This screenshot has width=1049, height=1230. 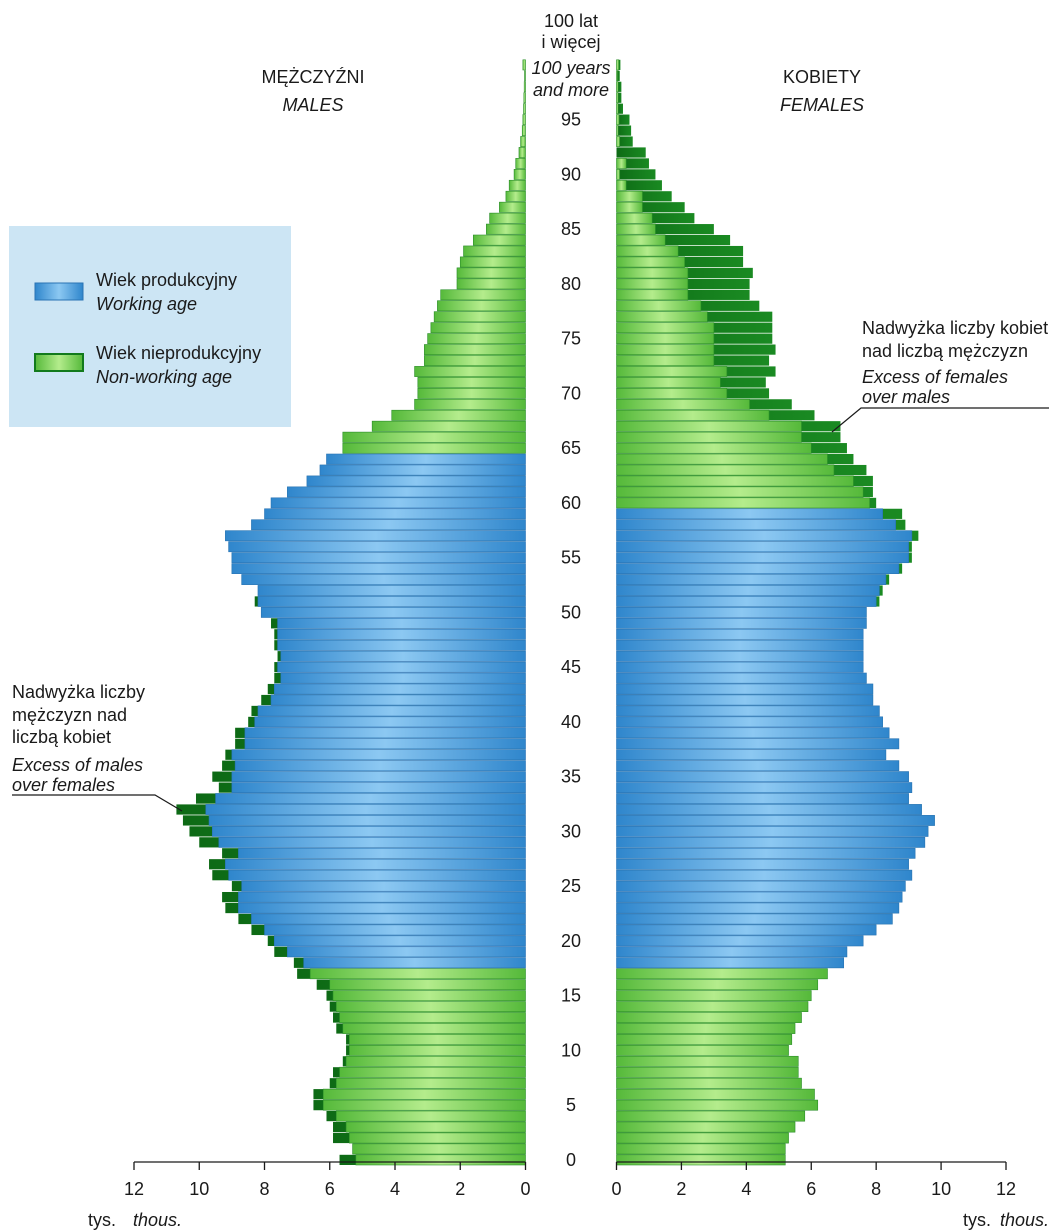 I want to click on age-tick-label: 50, so click(x=571, y=612).